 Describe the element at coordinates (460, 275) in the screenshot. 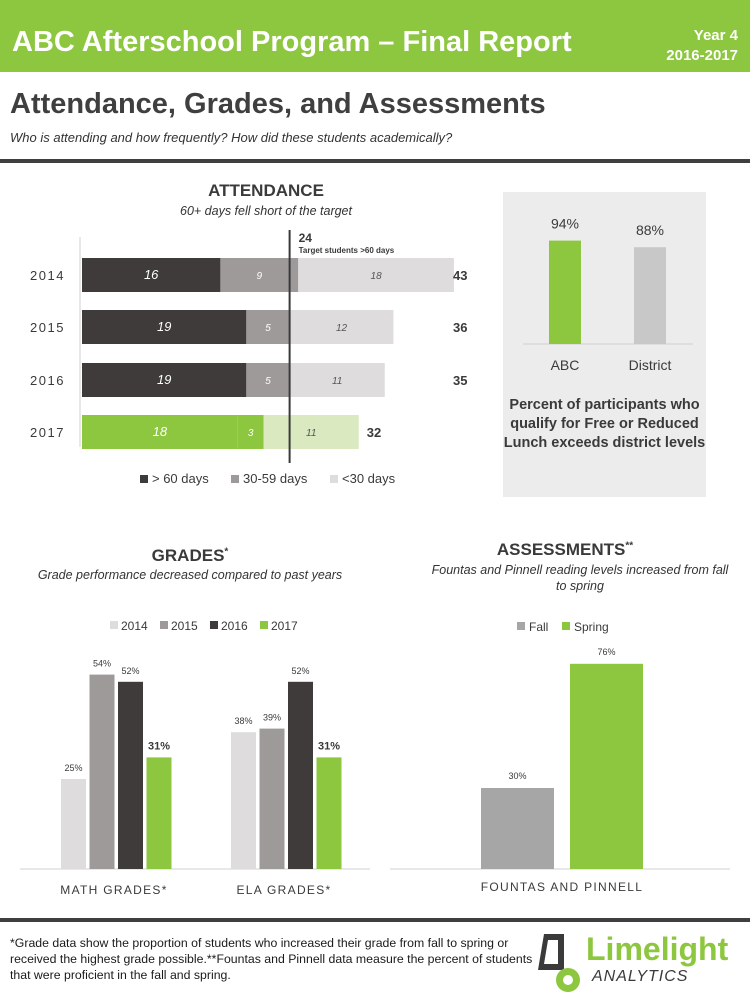

I see `attendance-total-label: 43` at that location.